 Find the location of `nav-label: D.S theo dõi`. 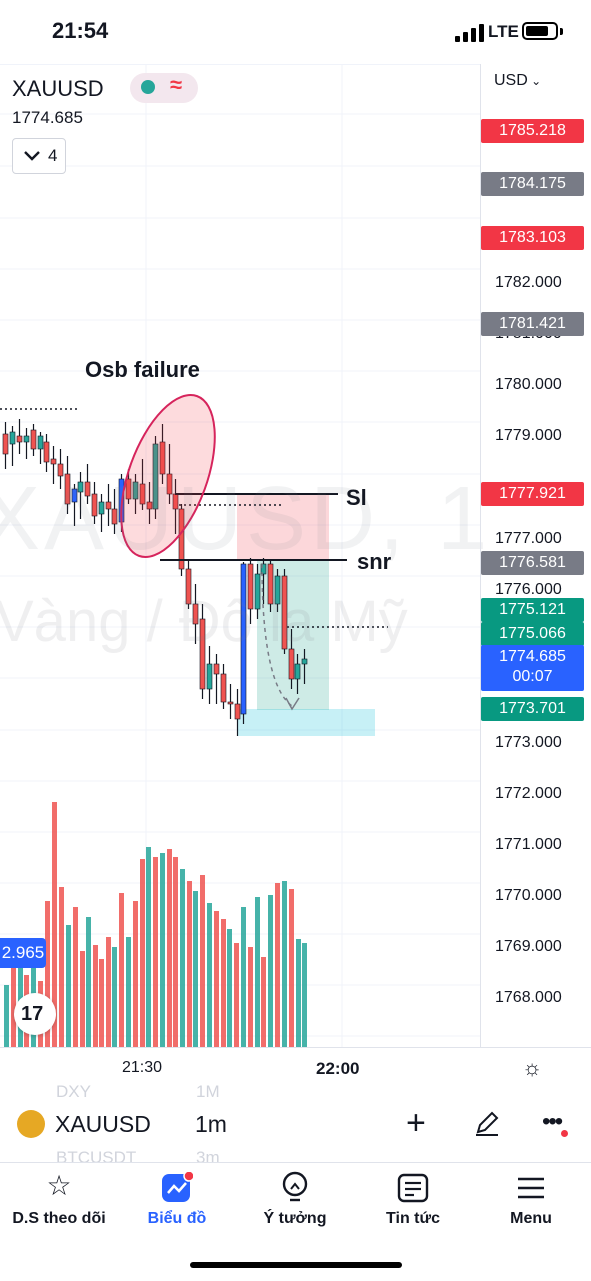

nav-label: D.S theo dõi is located at coordinates (59, 1218).